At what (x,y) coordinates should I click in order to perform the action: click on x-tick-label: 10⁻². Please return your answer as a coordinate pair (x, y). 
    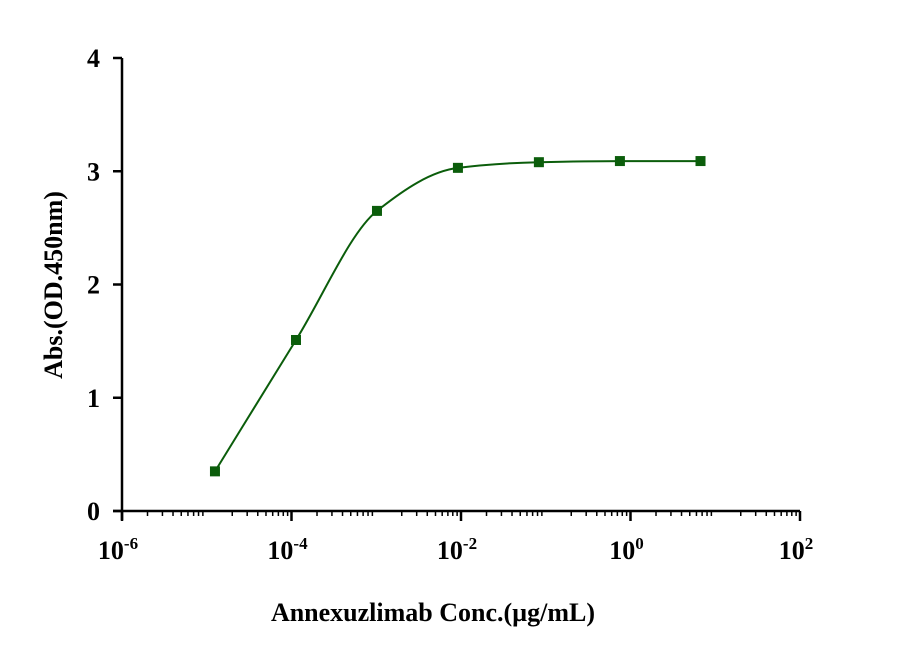
    Looking at the image, I should click on (457, 549).